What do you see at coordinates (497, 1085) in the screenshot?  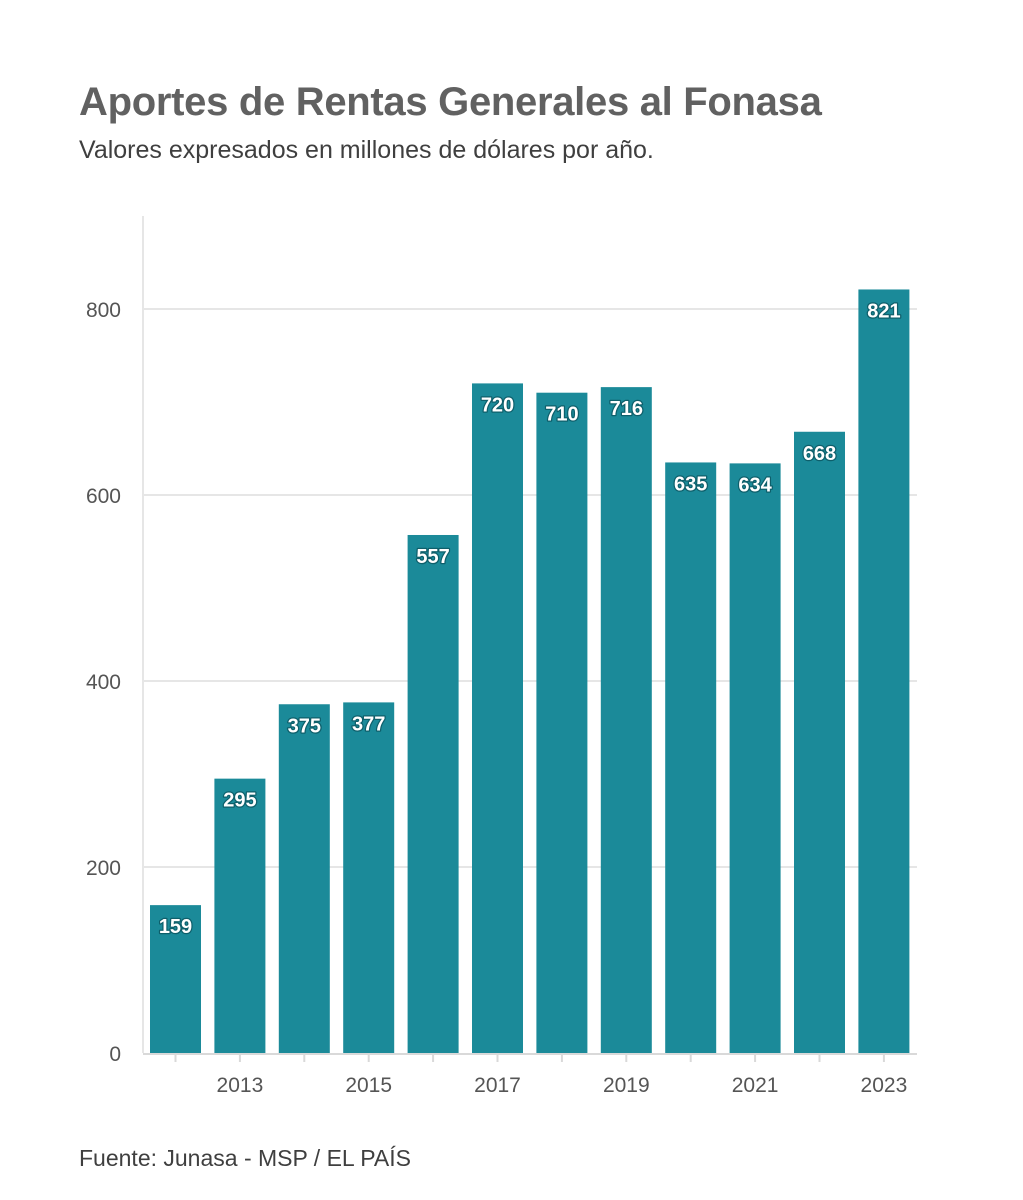 I see `x-tick-label: 2017` at bounding box center [497, 1085].